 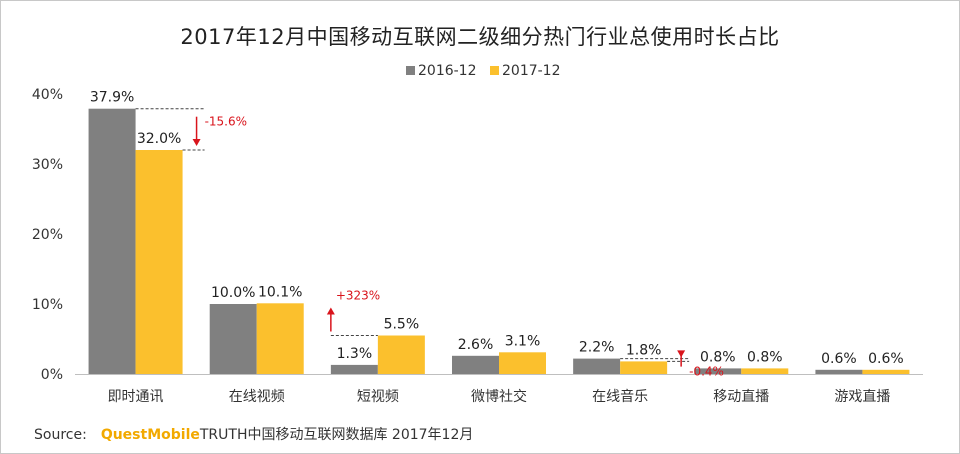 What do you see at coordinates (644, 350) in the screenshot?
I see `data-label: 1.8%` at bounding box center [644, 350].